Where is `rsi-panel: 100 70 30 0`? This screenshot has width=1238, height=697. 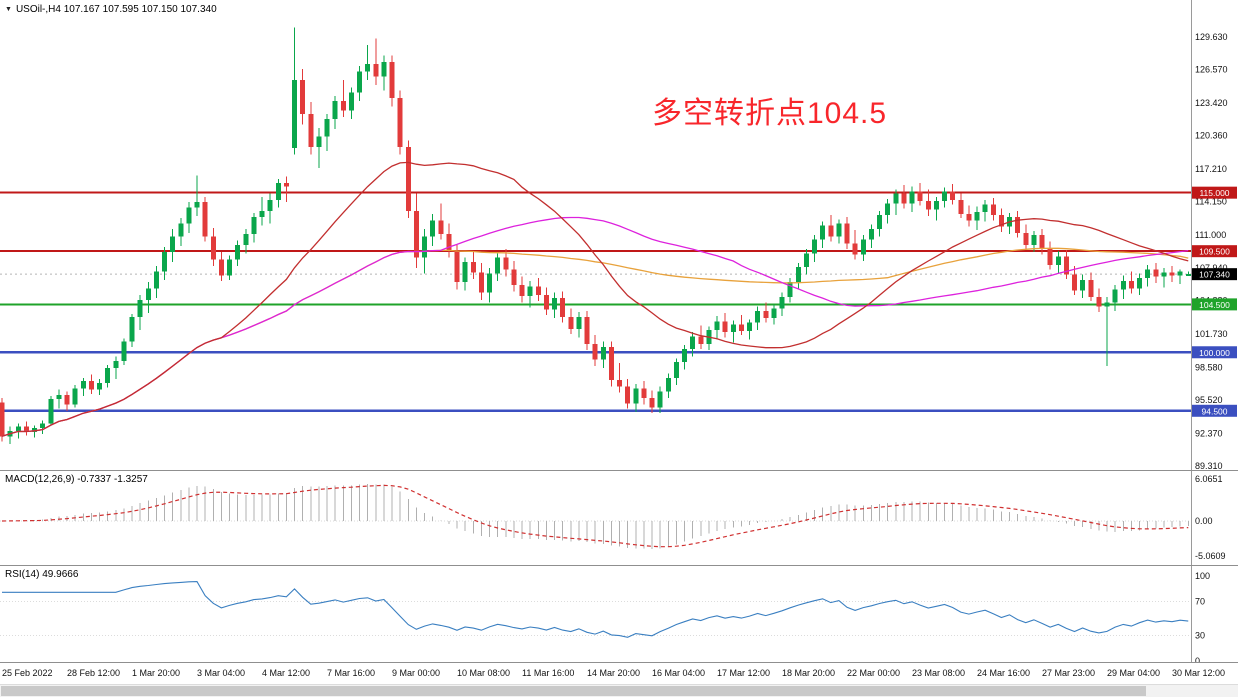
rsi-panel: 100 70 30 0 is located at coordinates (619, 614).